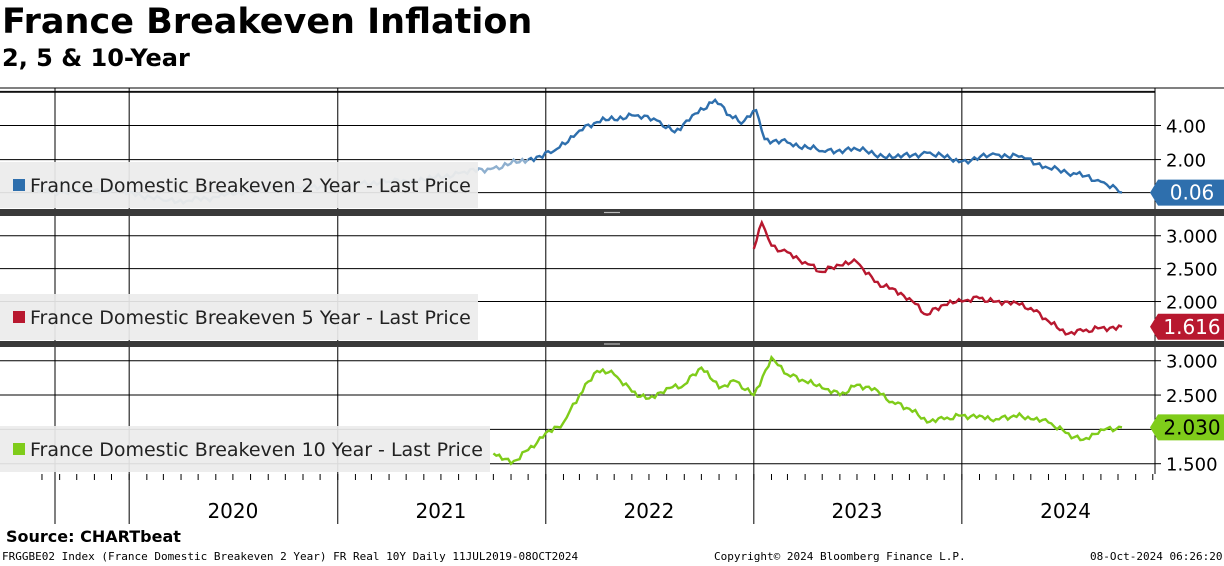 The width and height of the screenshot is (1224, 566). Describe the element at coordinates (1192, 465) in the screenshot. I see `y-tick-label: 1.500` at that location.